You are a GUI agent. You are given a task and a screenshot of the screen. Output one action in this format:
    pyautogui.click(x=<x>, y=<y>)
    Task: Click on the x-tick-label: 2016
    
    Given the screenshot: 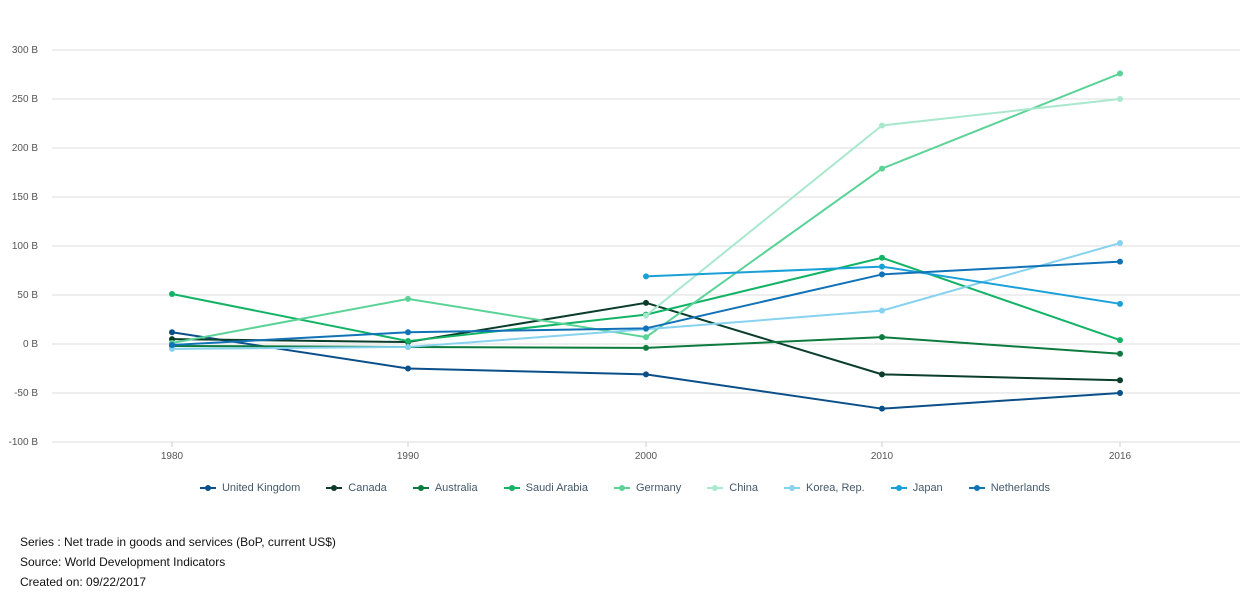 What is the action you would take?
    pyautogui.click(x=1120, y=456)
    